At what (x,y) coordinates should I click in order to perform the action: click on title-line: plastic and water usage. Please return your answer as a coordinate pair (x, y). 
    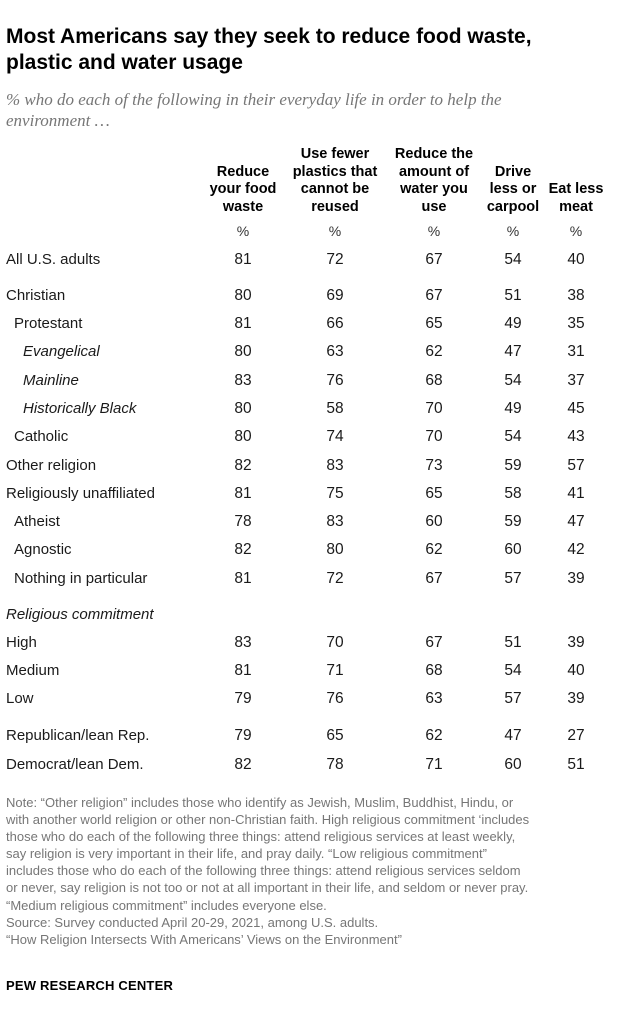
    Looking at the image, I should click on (124, 62).